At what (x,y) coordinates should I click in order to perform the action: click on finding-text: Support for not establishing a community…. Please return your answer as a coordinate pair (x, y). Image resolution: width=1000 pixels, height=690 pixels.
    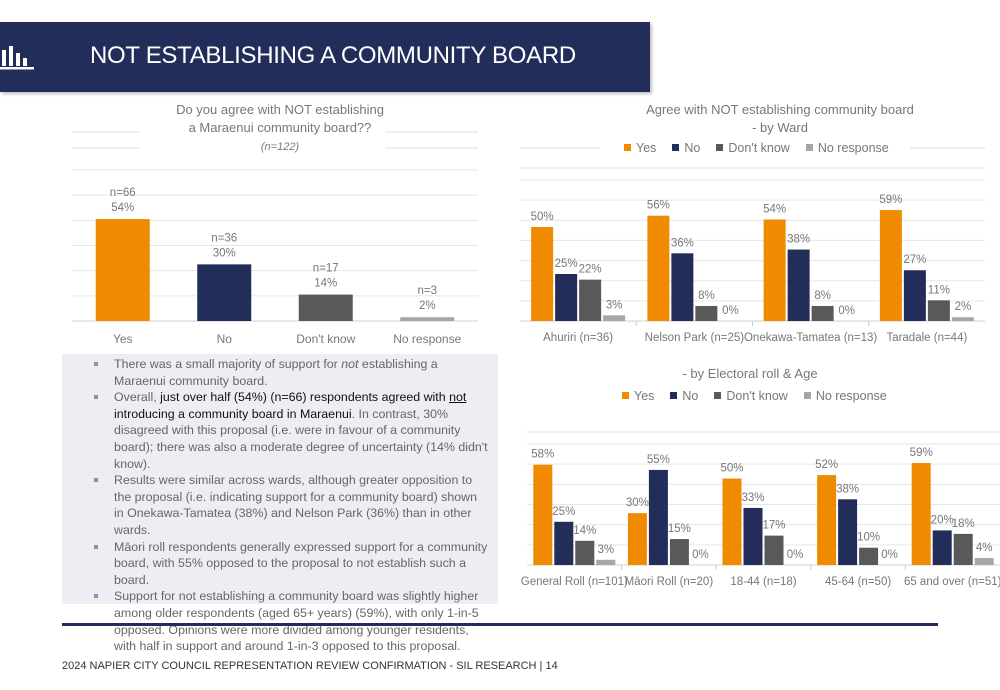
    Looking at the image, I should click on (296, 621).